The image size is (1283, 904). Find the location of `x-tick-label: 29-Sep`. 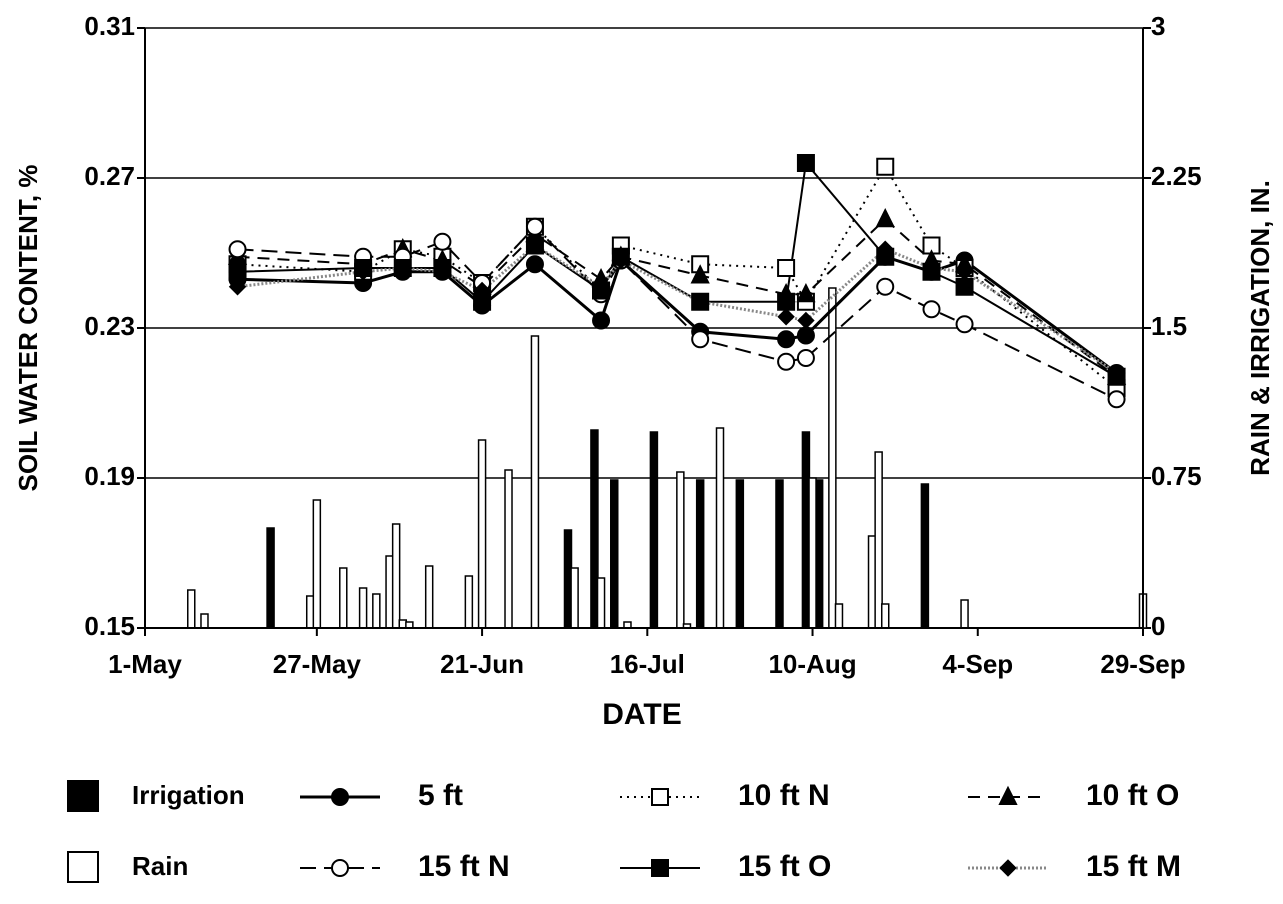

x-tick-label: 29-Sep is located at coordinates (1142, 664).